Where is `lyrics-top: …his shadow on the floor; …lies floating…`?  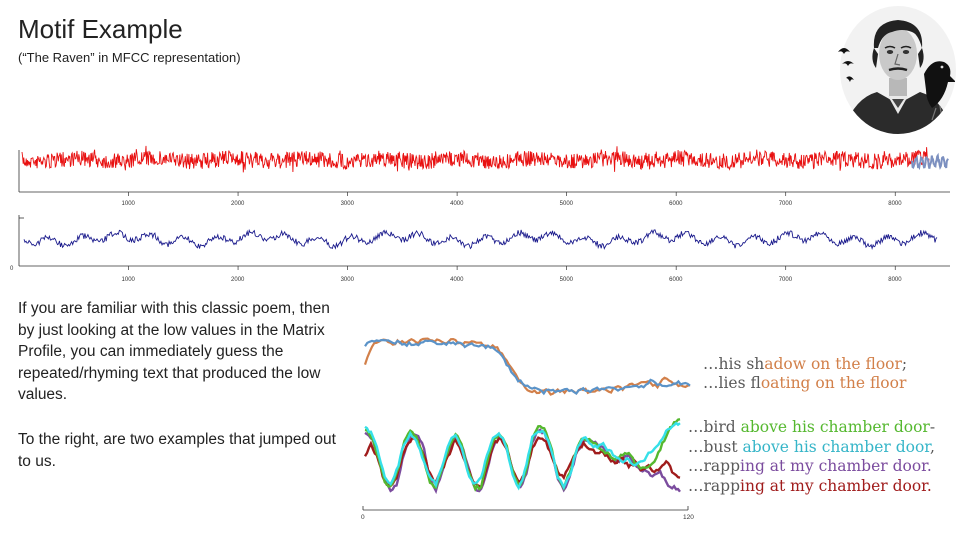 lyrics-top: …his shadow on the floor; …lies floating… is located at coordinates (805, 374).